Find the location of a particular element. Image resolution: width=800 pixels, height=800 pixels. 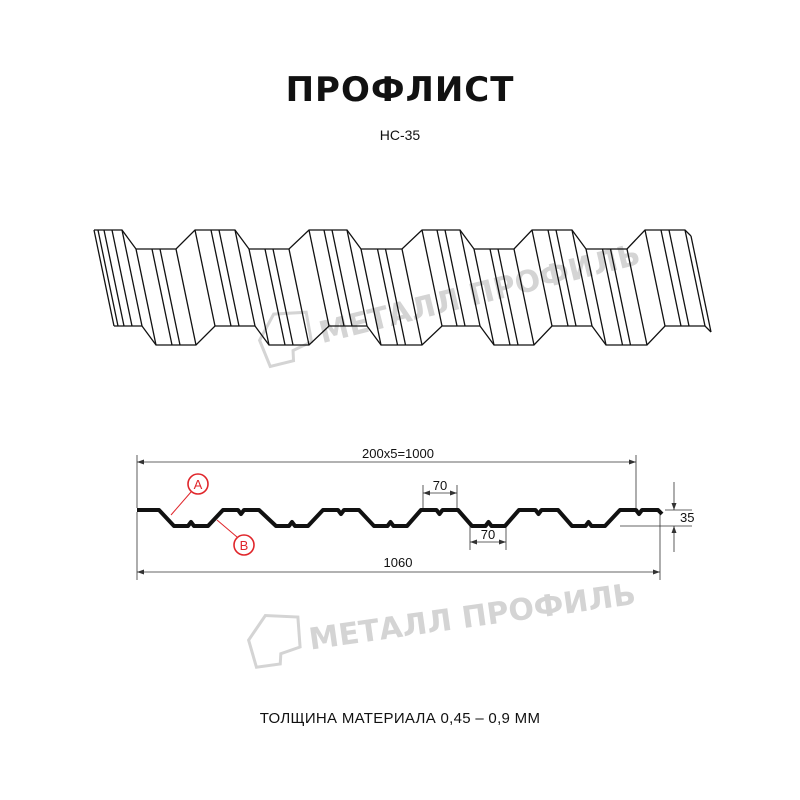

dim-height-label: 35 is located at coordinates (687, 517).